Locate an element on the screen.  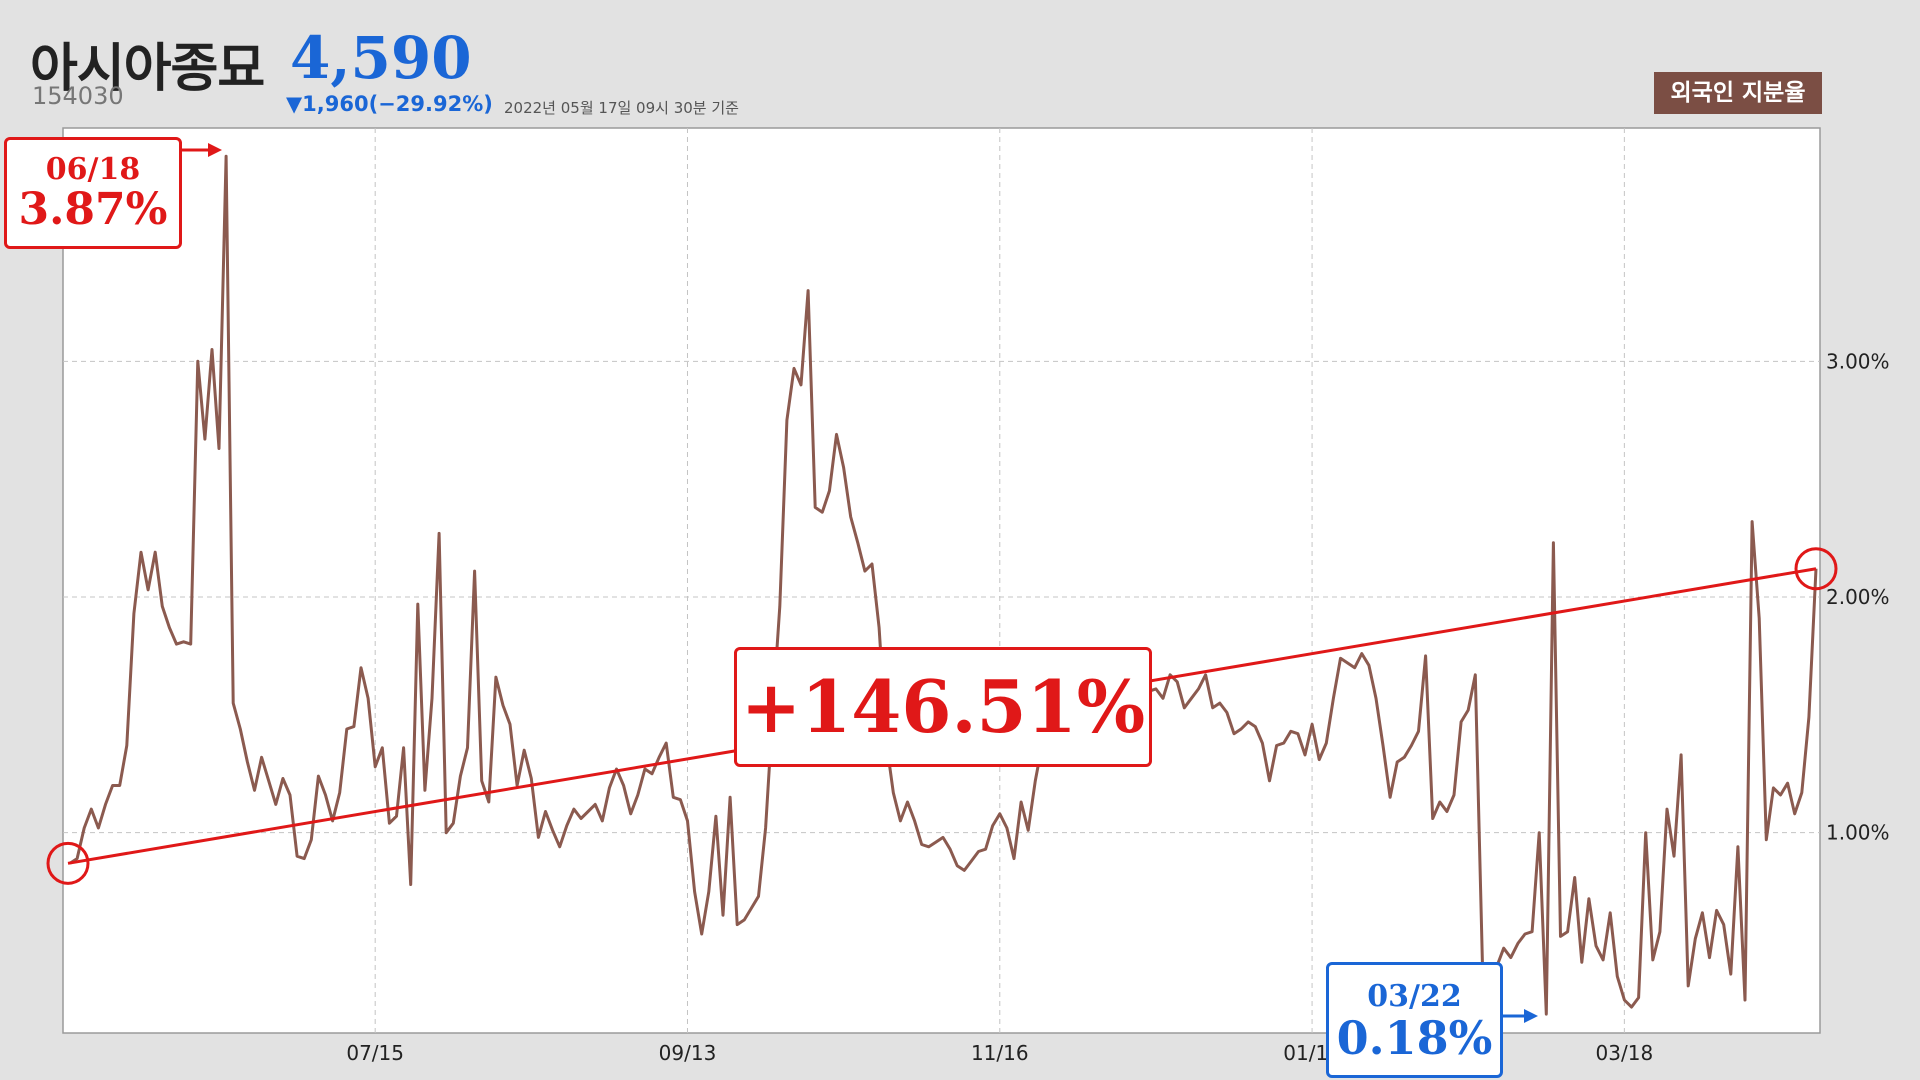
x-tick-label: 03/18 is located at coordinates (1625, 1053).